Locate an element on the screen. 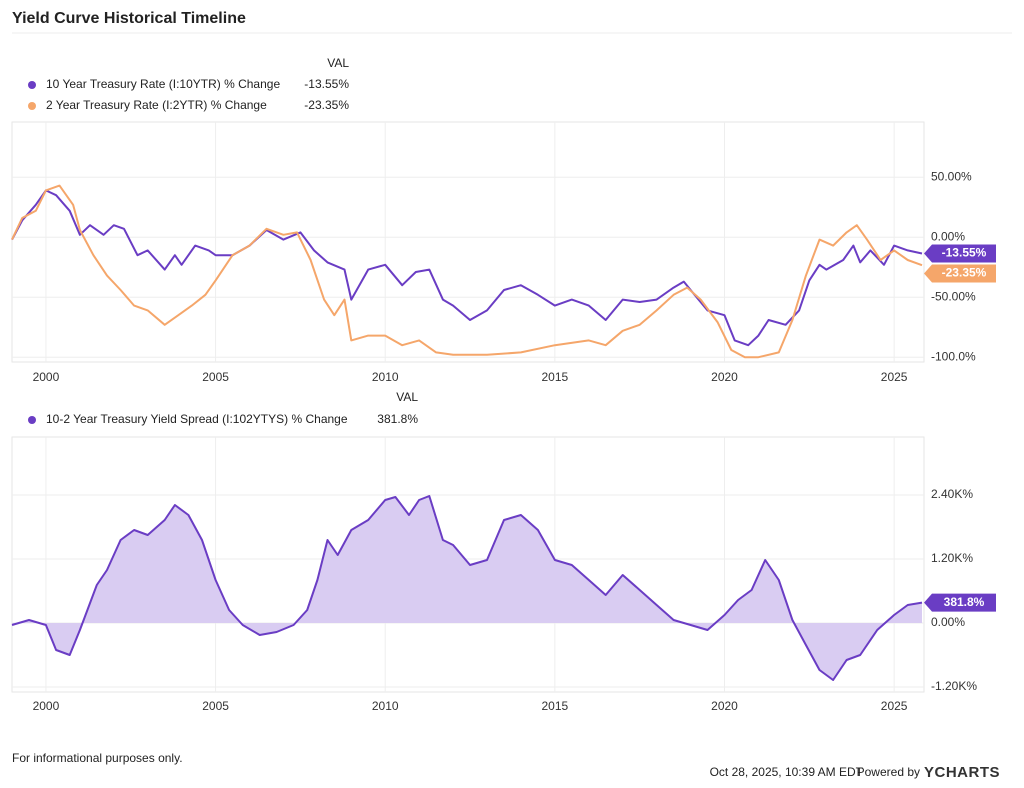 The width and height of the screenshot is (1024, 788). footer-note: For informational purposes only. is located at coordinates (97, 758).